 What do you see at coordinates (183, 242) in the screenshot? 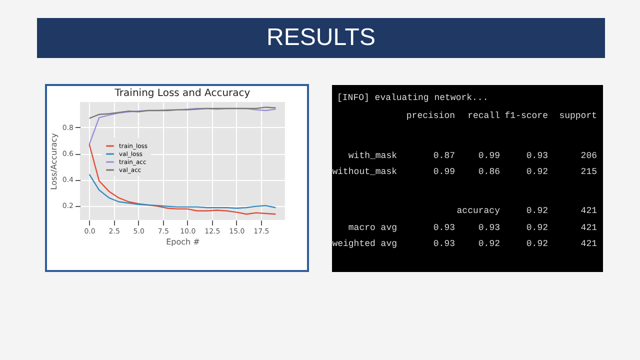
I see `x-axis-title: Epoch #` at bounding box center [183, 242].